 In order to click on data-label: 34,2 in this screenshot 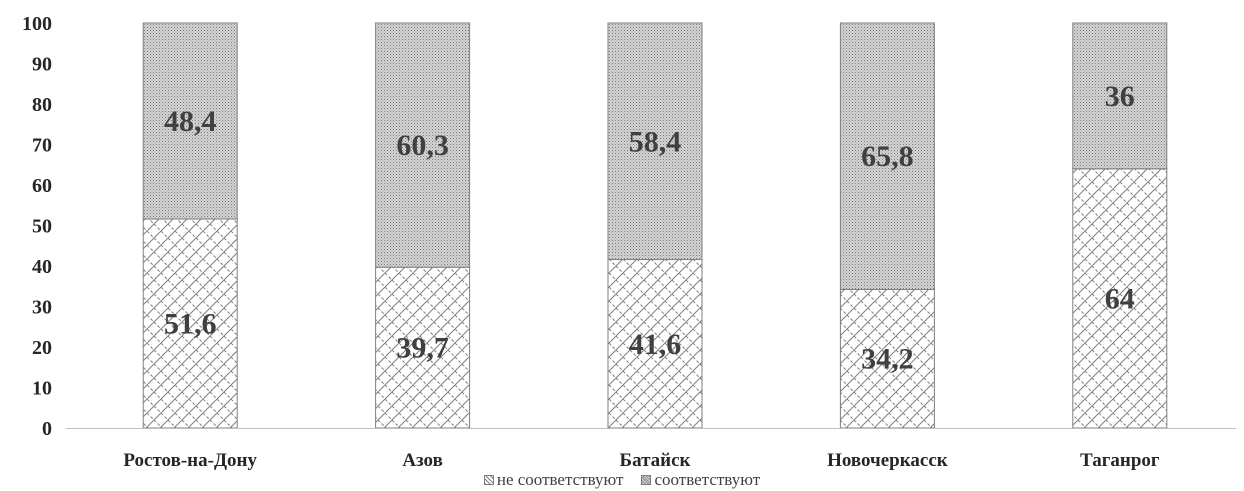, I will do `click(887, 359)`.